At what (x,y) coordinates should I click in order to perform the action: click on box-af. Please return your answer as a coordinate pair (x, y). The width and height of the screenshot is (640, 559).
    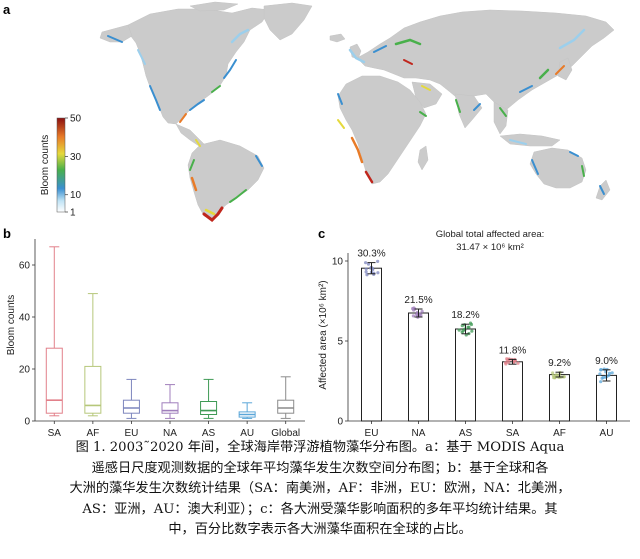
    Looking at the image, I should click on (93, 355).